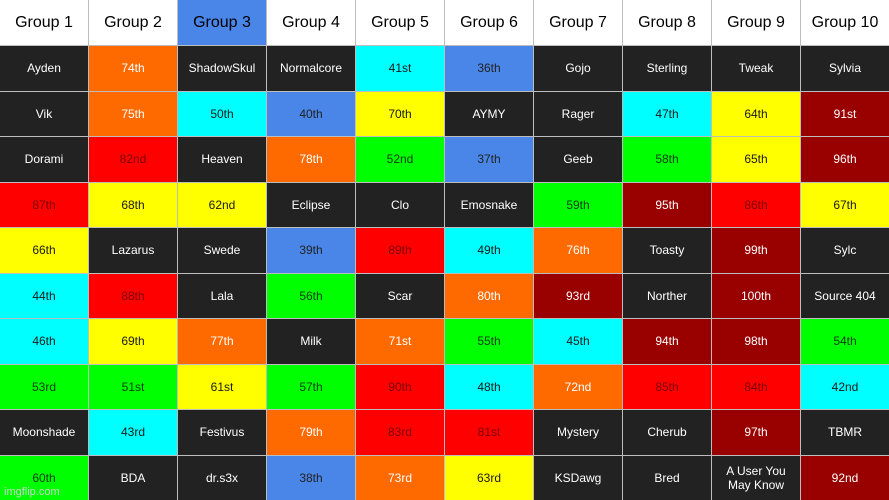 This screenshot has width=889, height=500. I want to click on group-header: Group 6, so click(489, 22).